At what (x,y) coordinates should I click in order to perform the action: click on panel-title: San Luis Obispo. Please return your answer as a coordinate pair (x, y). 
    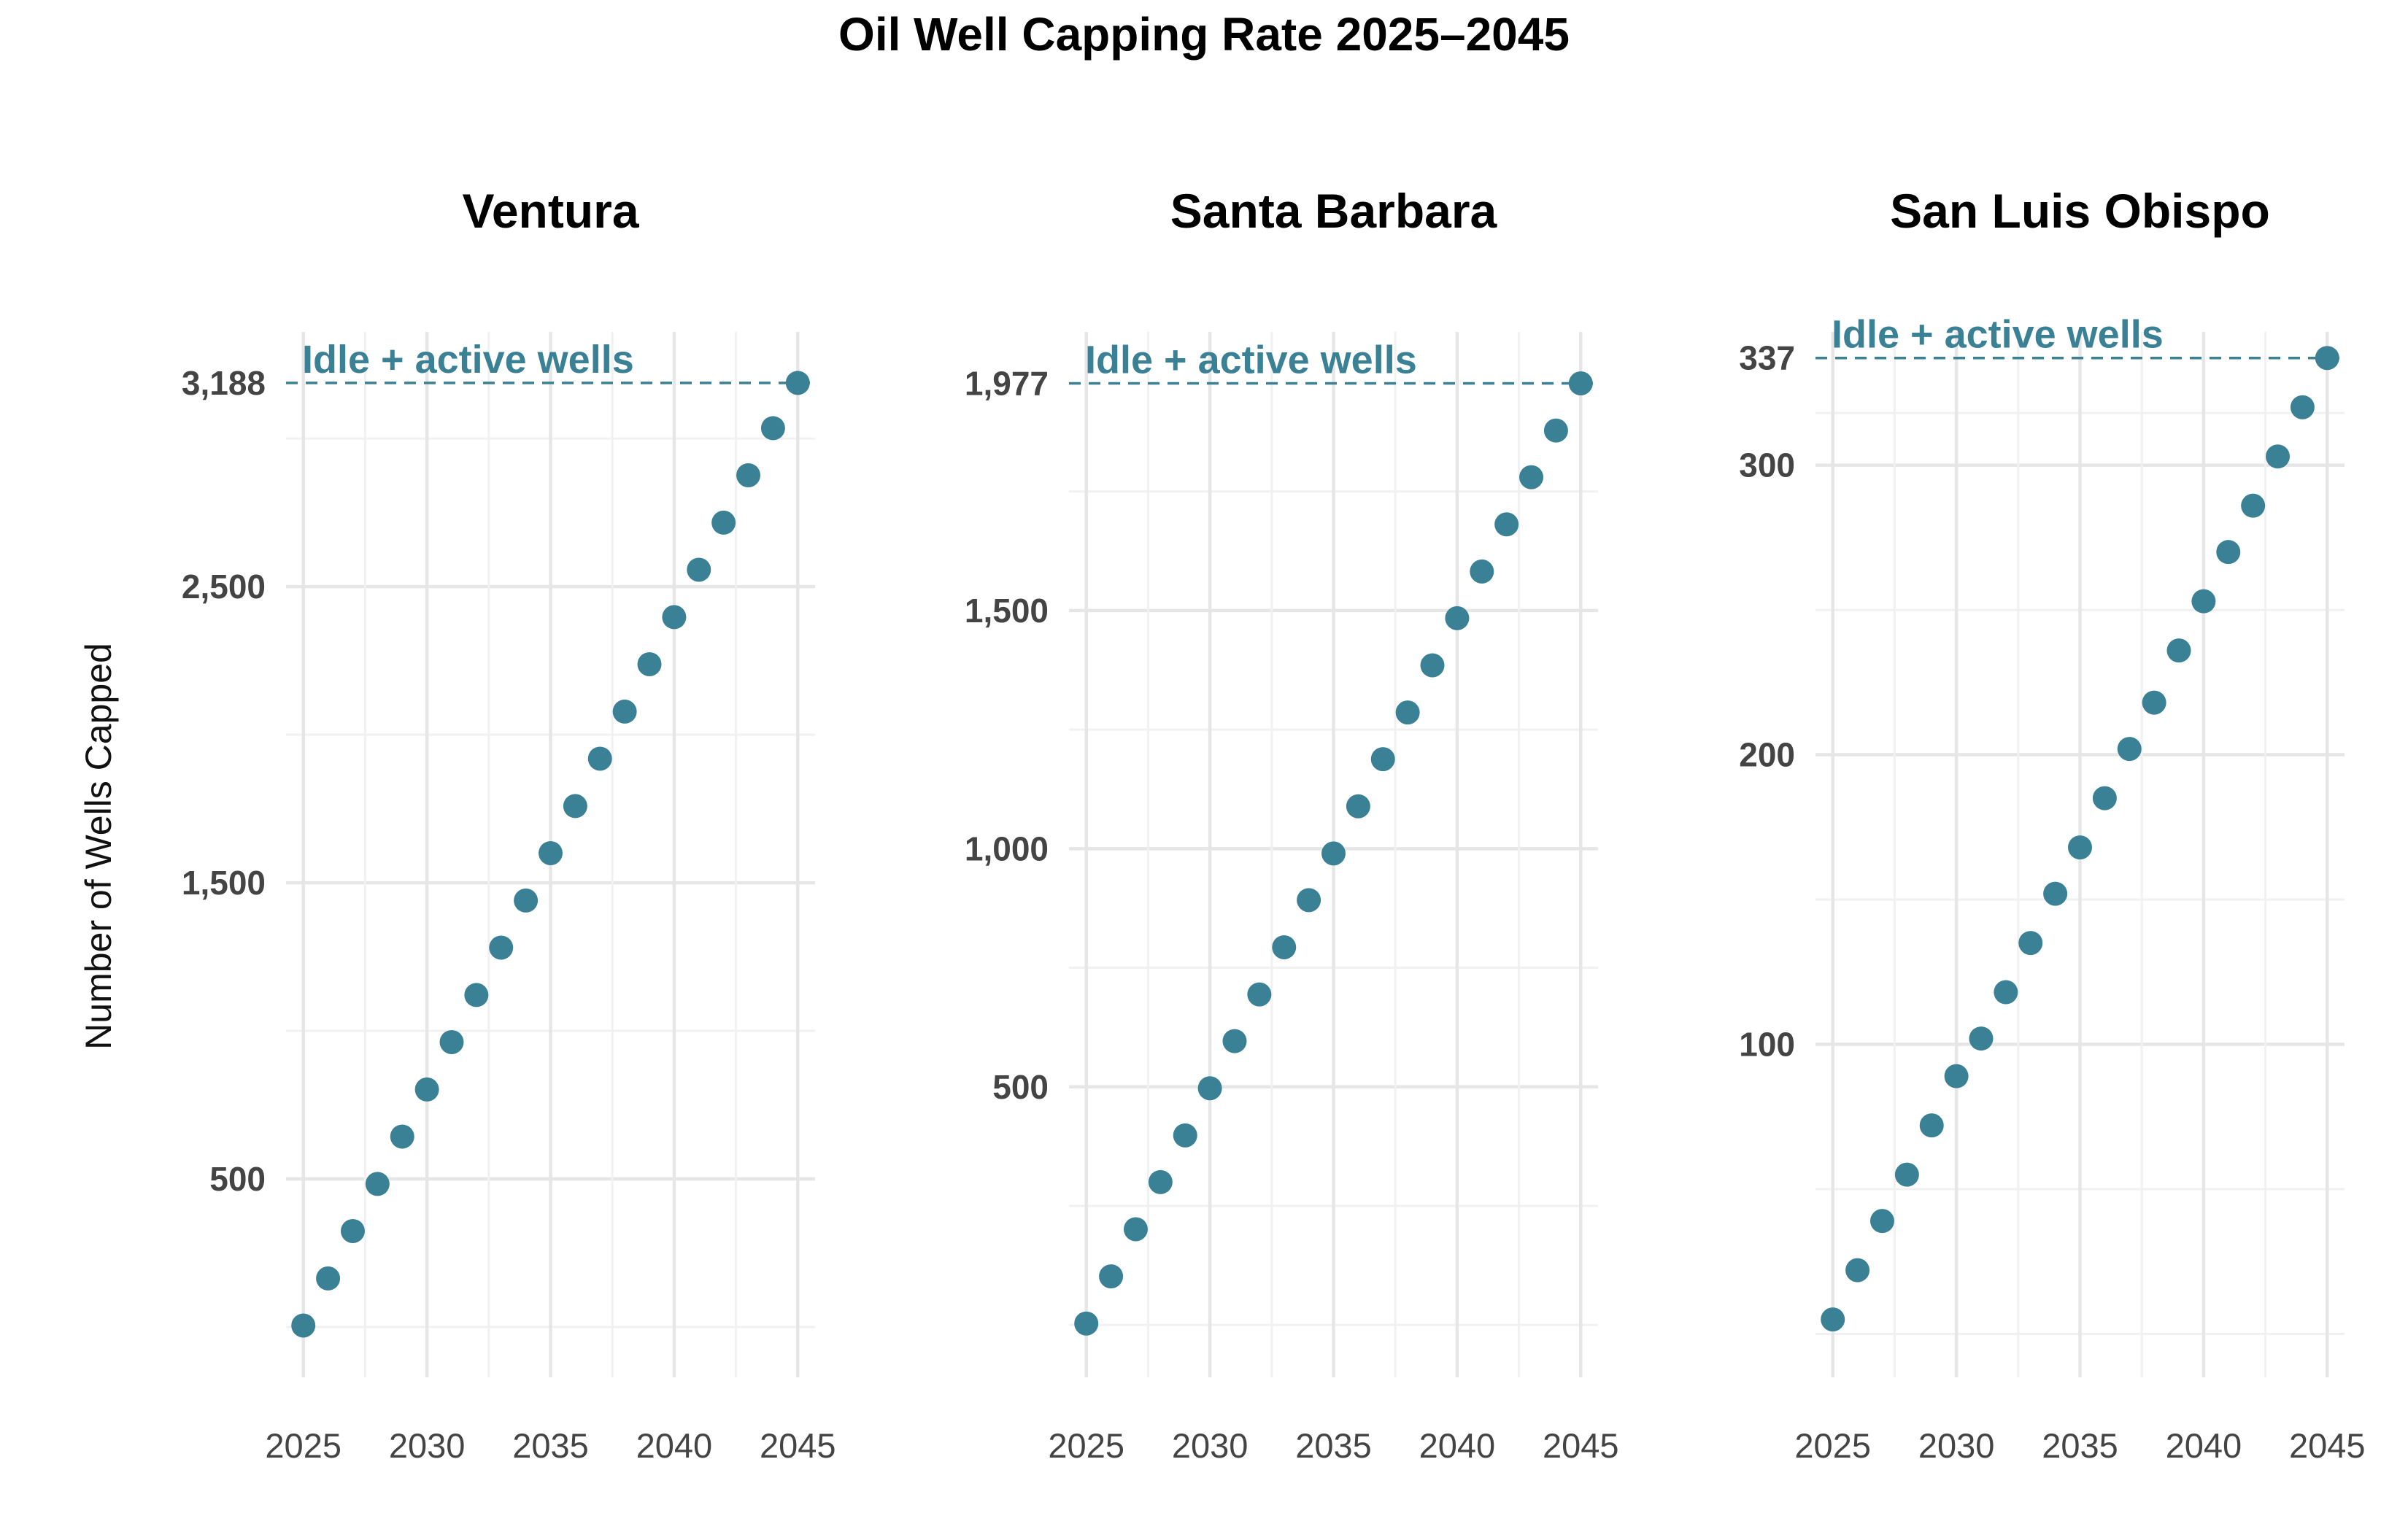
    Looking at the image, I should click on (2080, 211).